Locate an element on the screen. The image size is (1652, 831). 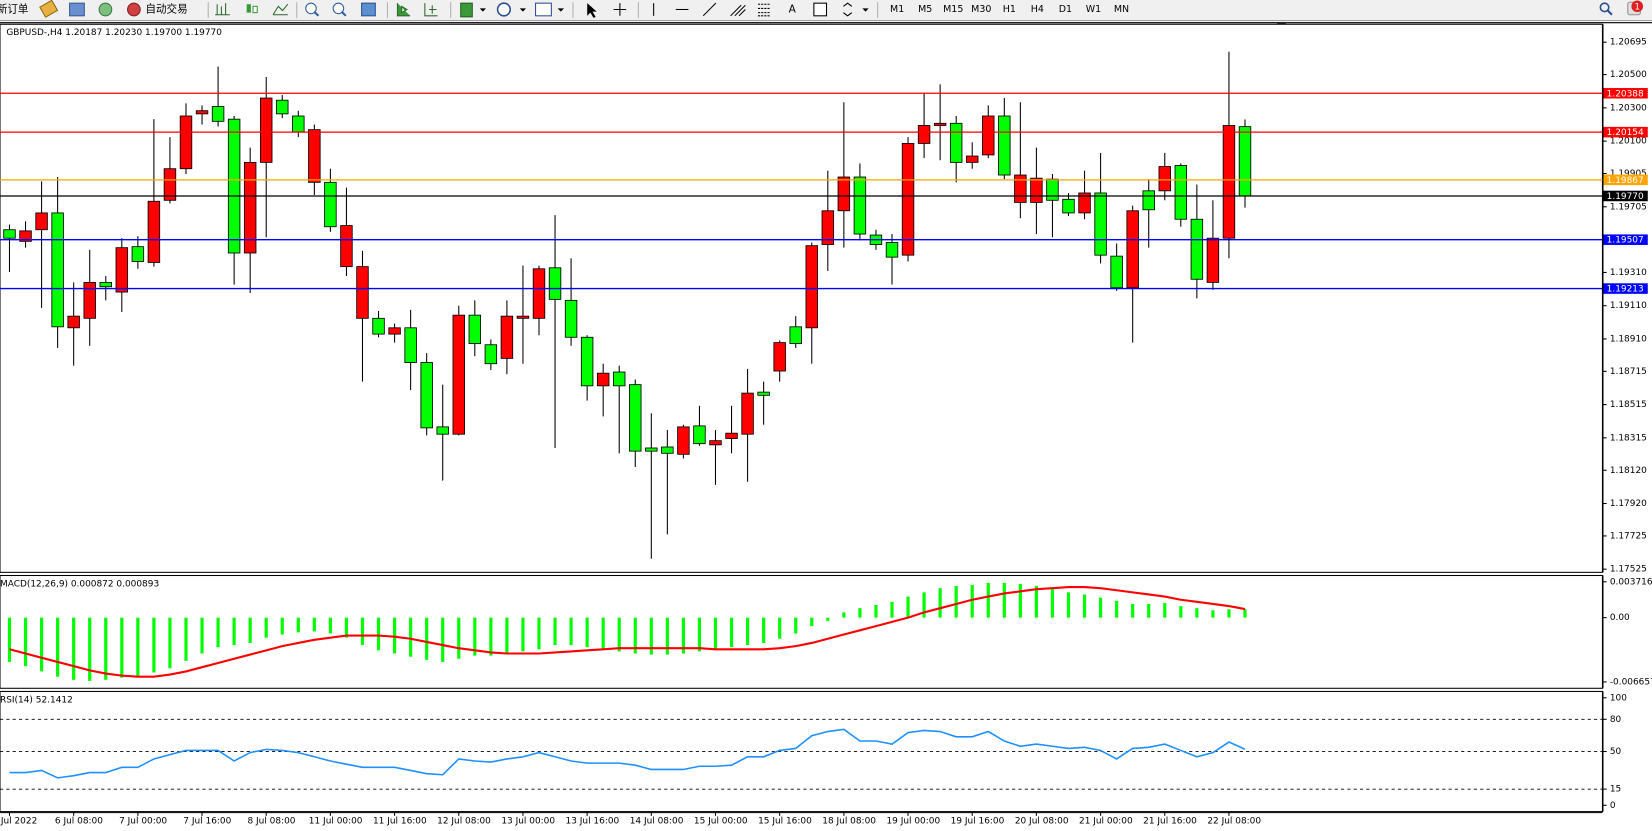
timeframe-button: M30 is located at coordinates (981, 9).